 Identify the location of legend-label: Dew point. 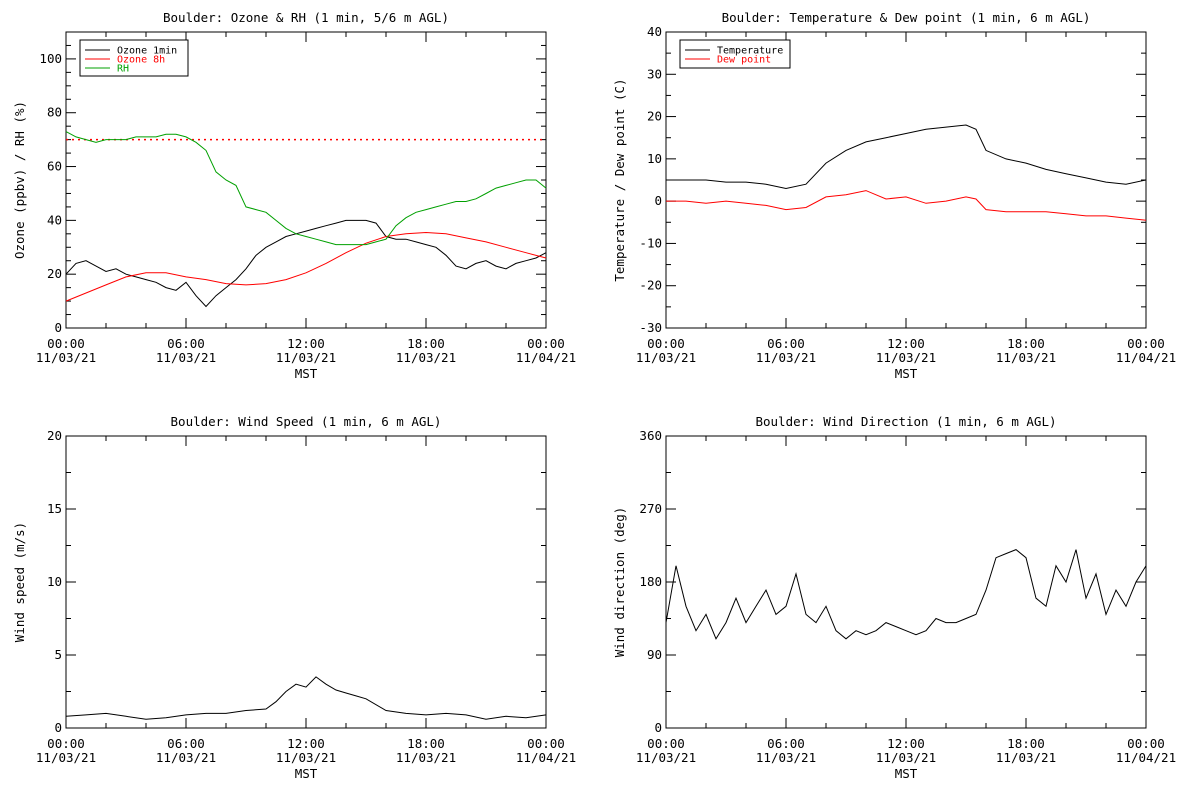
(744, 60).